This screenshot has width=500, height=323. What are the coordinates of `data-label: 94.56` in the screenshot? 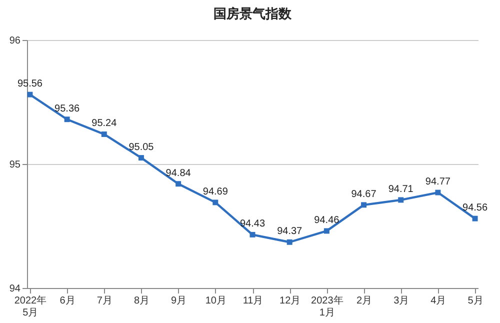 It's located at (475, 208).